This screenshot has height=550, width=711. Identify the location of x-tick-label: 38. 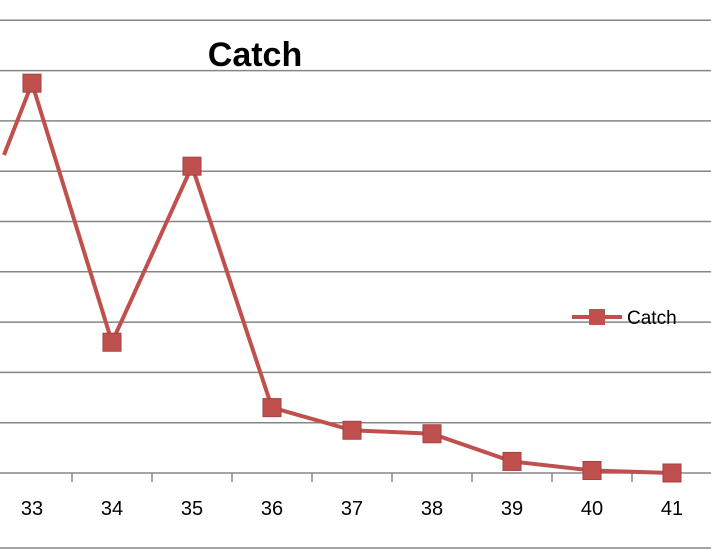
(432, 509).